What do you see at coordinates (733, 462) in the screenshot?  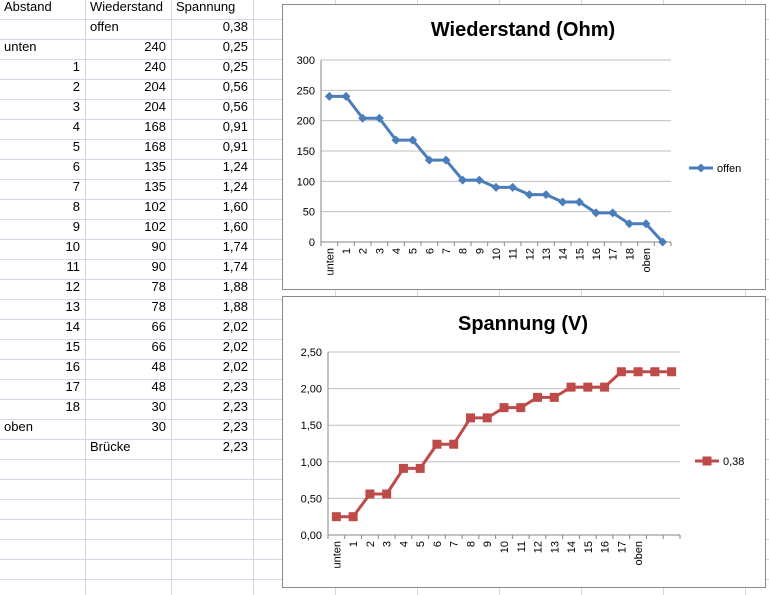 I see `legend-label: 0,38` at bounding box center [733, 462].